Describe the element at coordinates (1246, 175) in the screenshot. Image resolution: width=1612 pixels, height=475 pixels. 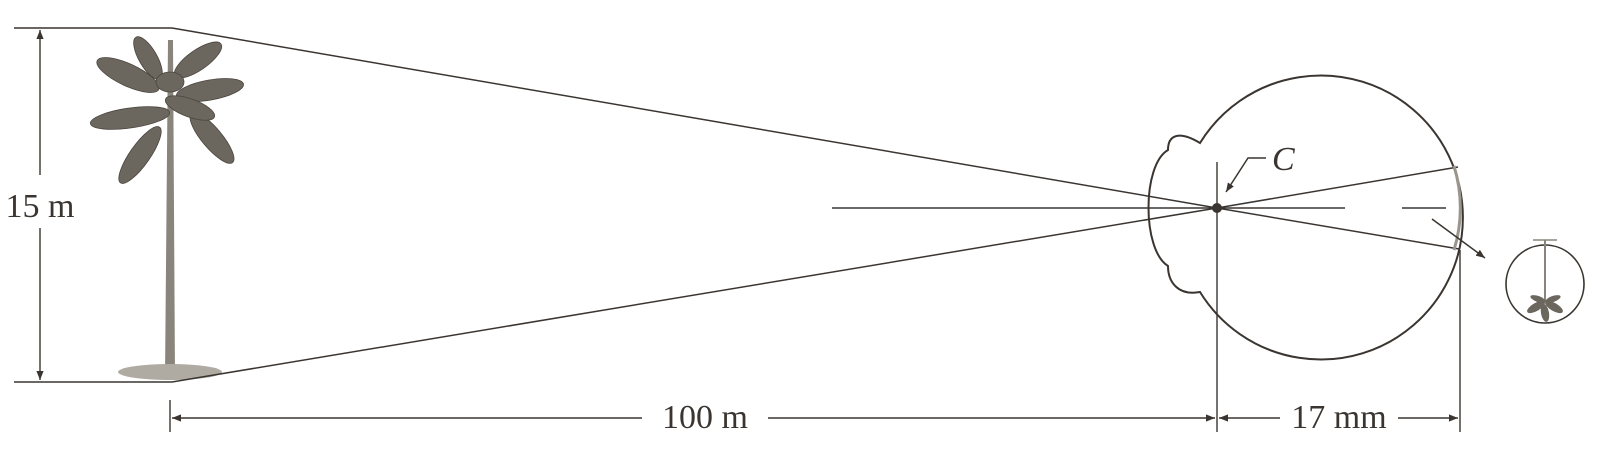
I see `center-pointer-arrow` at that location.